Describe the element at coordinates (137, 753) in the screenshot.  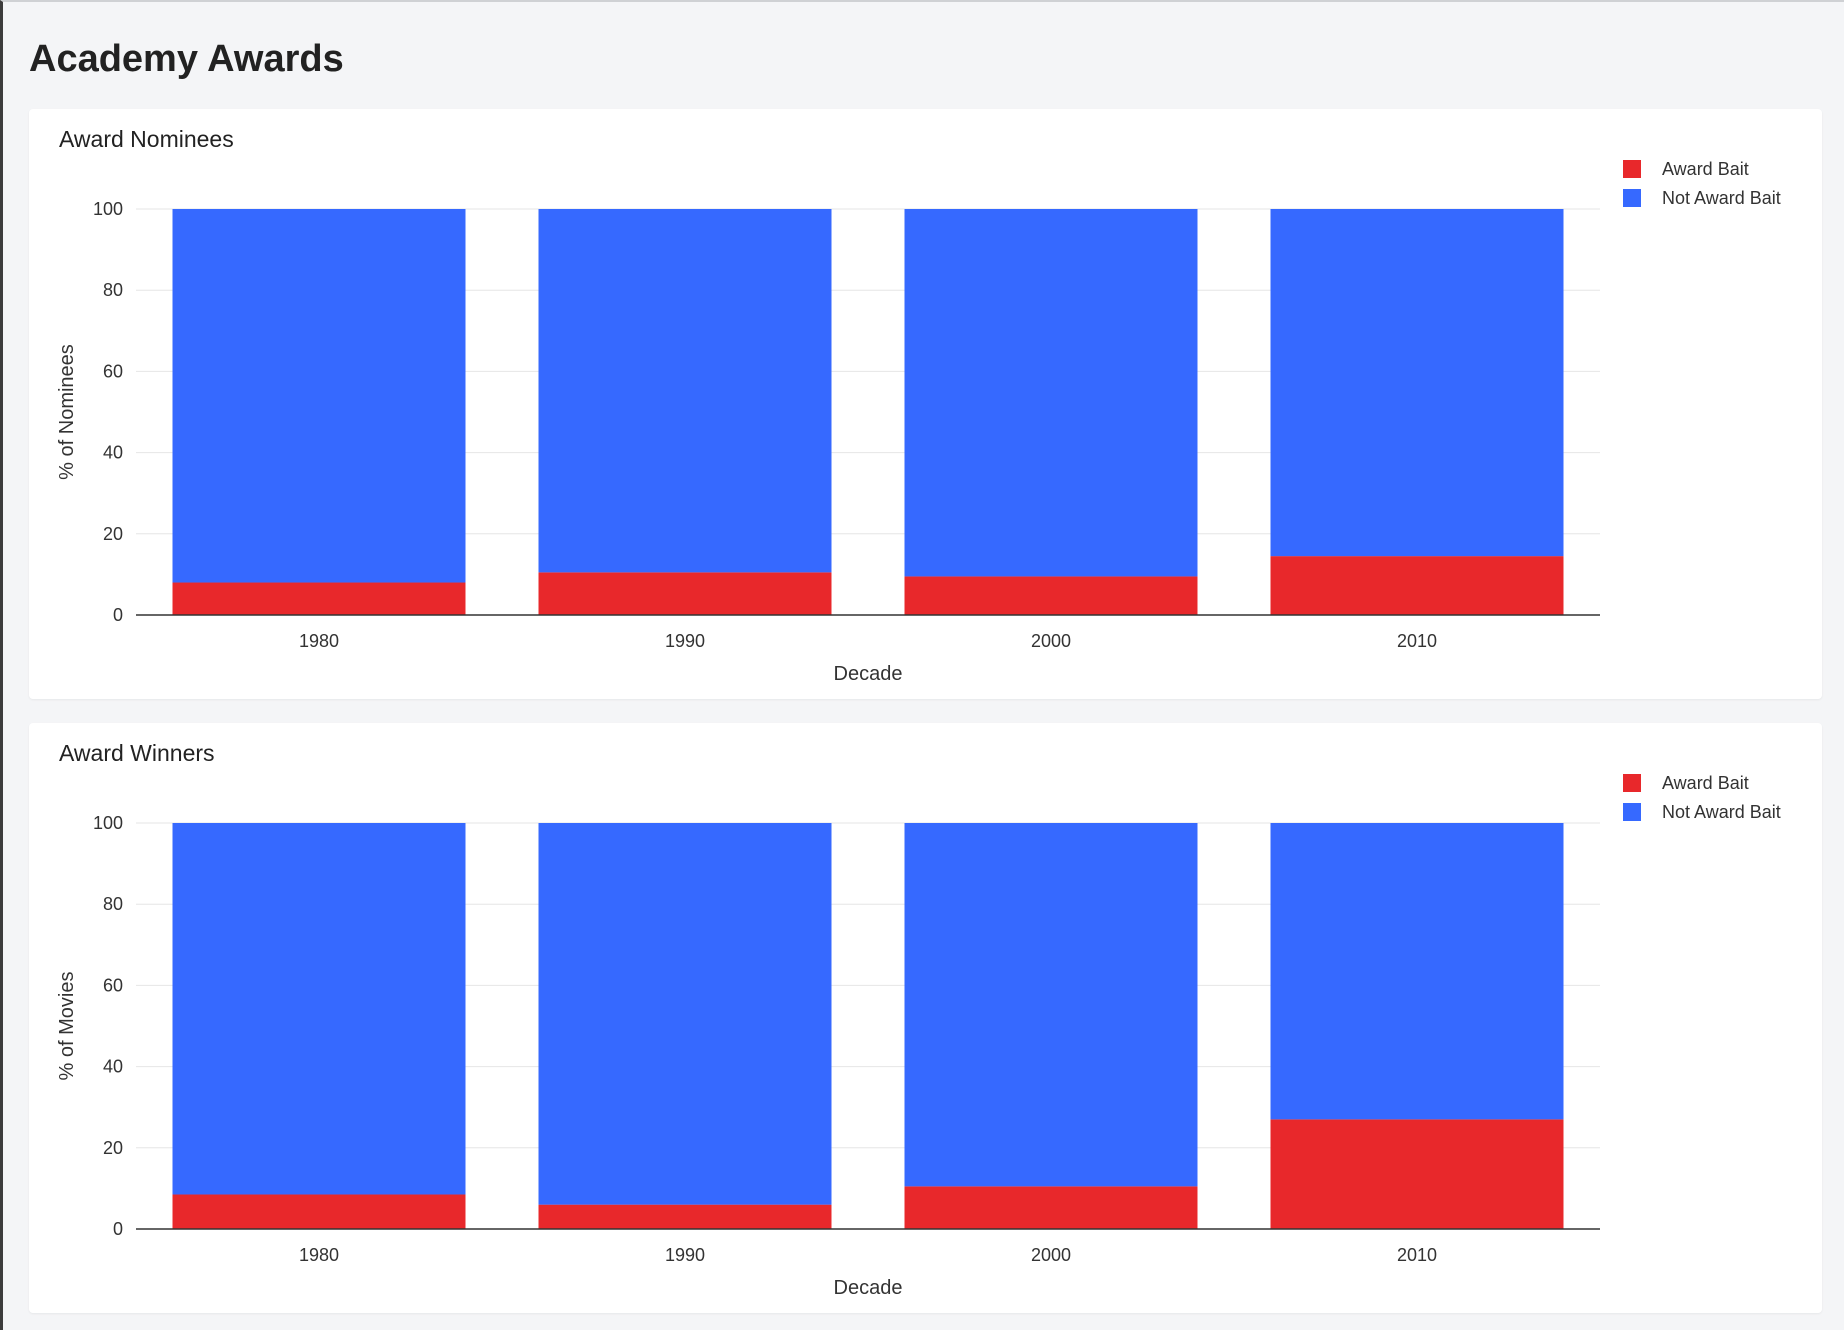
I see `chart-title: Award Winners` at that location.